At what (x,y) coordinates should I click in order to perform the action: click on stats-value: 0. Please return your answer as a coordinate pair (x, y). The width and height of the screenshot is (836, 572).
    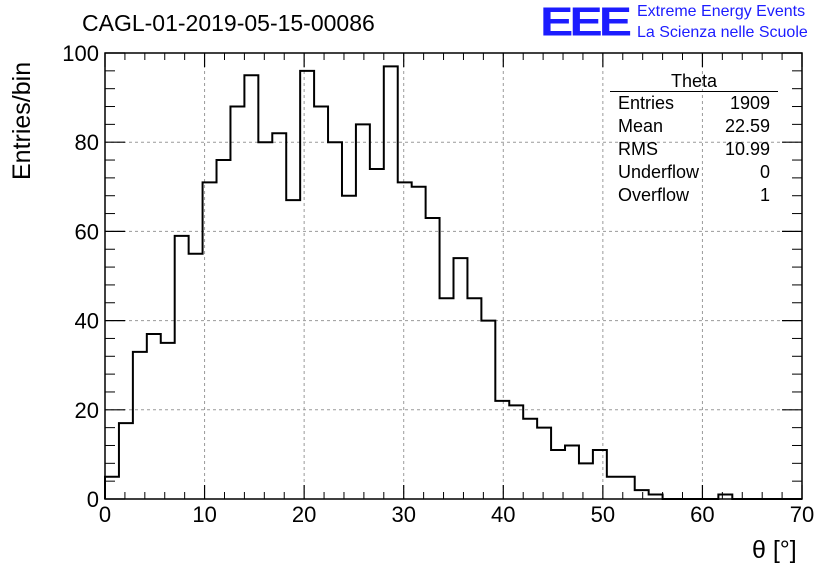
    Looking at the image, I should click on (764, 172).